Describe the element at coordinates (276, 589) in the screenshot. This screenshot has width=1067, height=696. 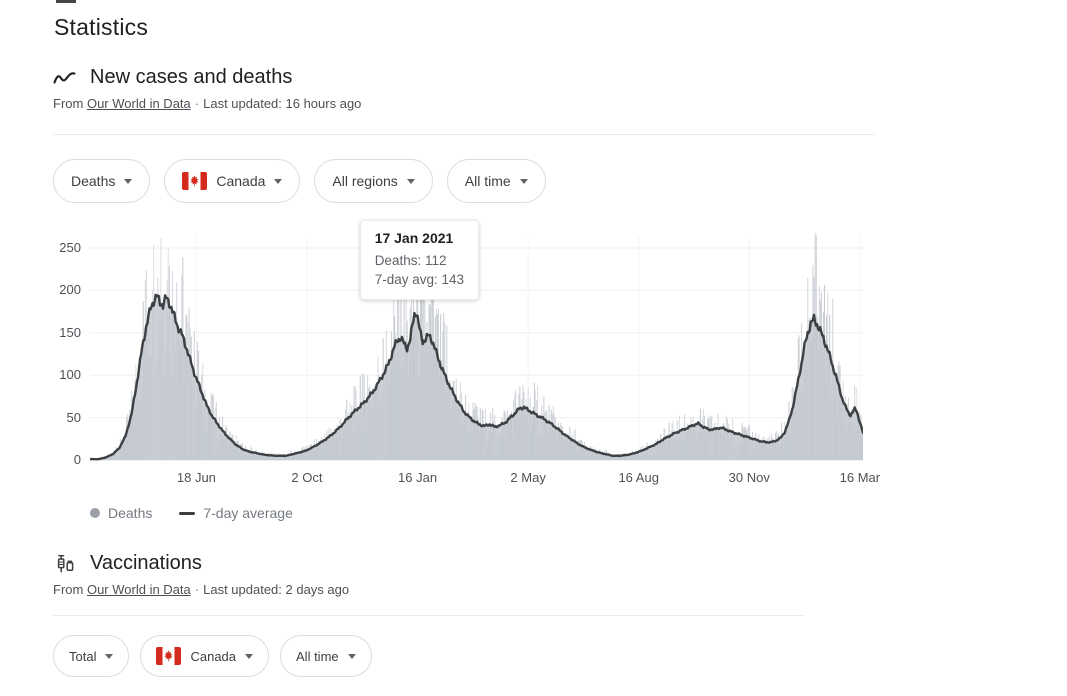
I see `last-updated-text: Last updated: 2 days ago` at that location.